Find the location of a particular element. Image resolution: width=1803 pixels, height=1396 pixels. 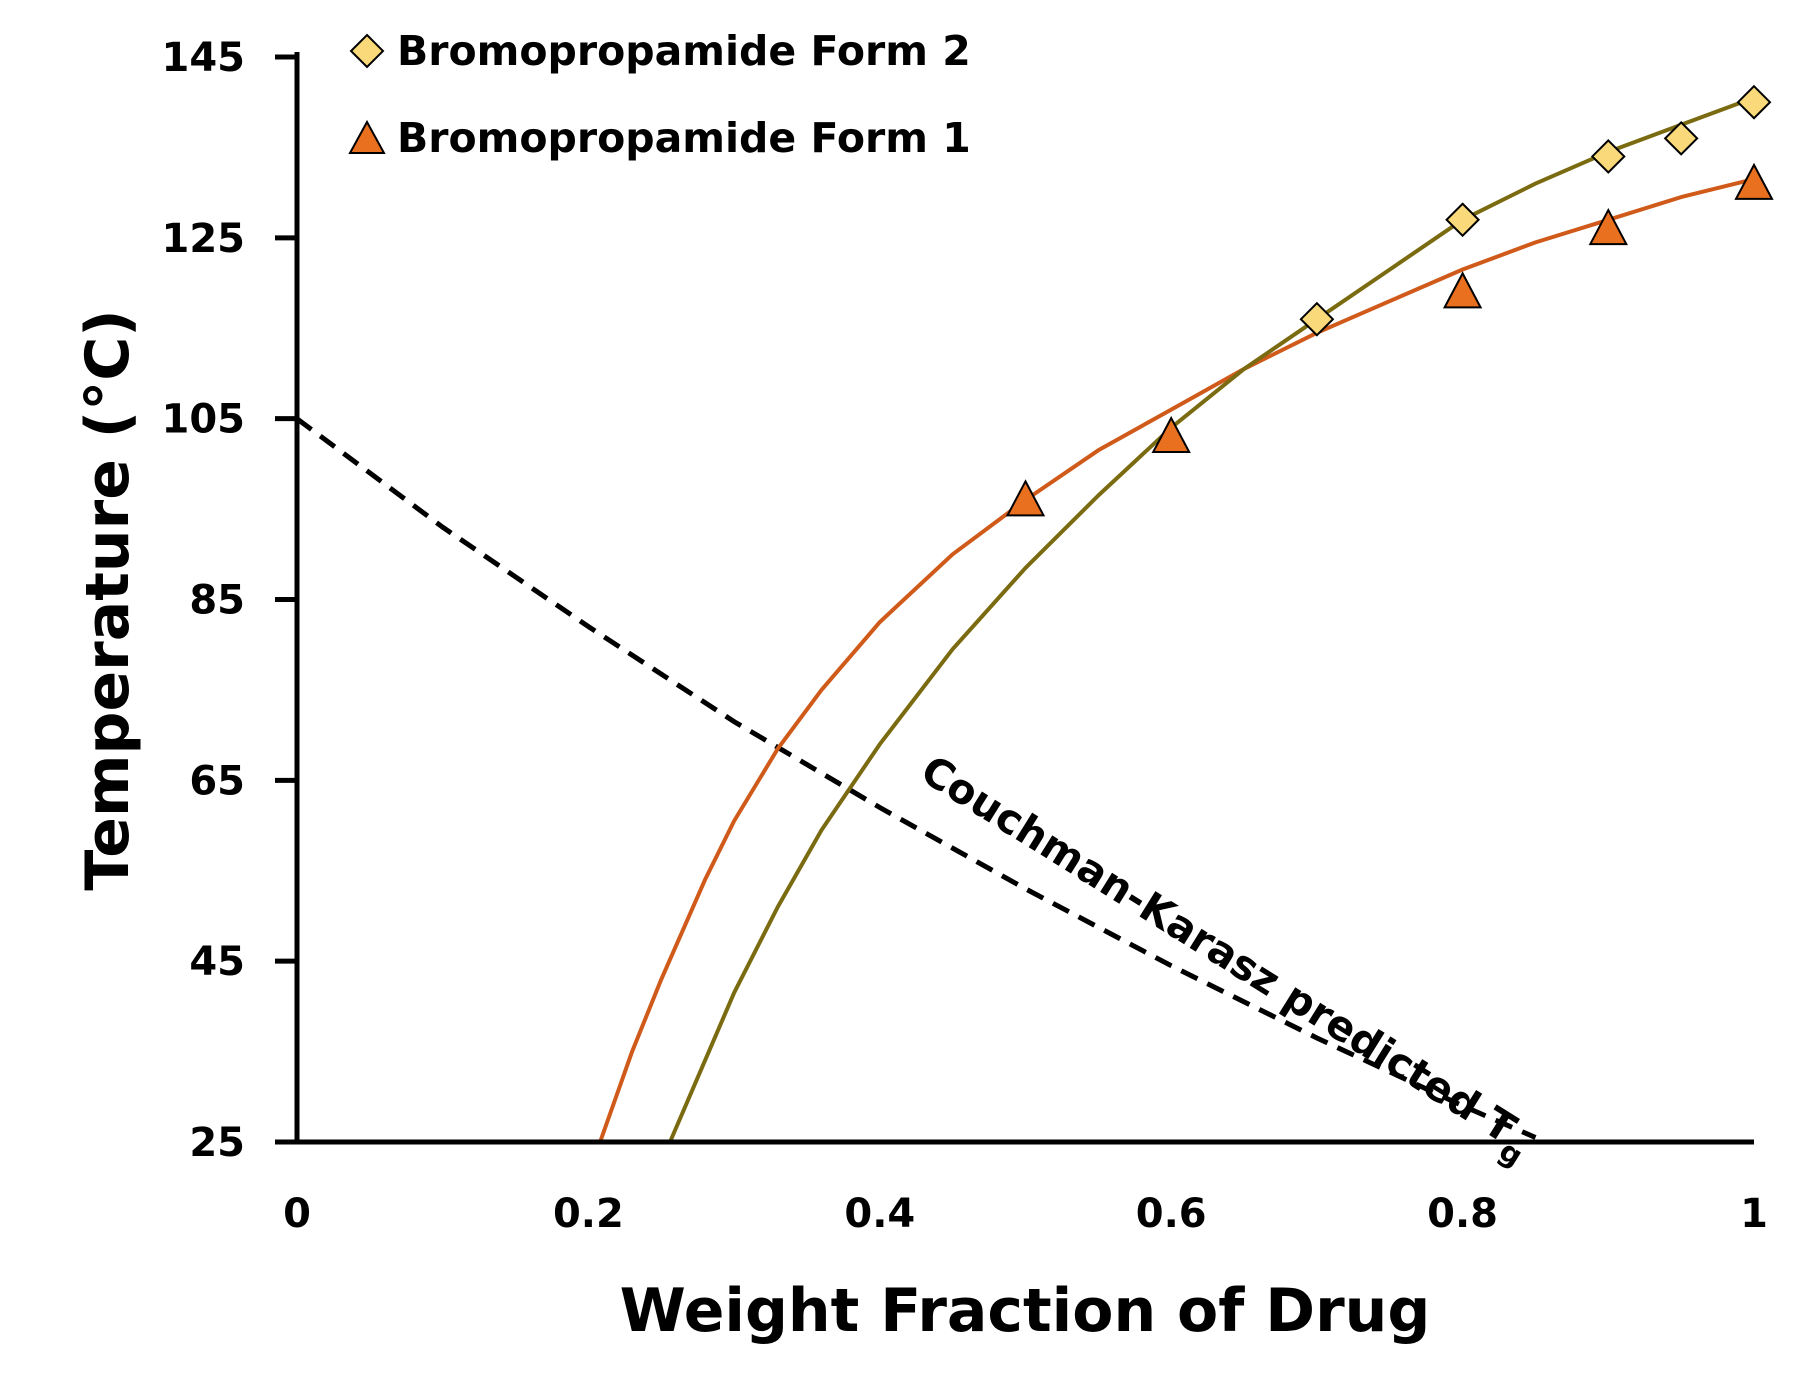

y-tick-label: 105 is located at coordinates (204, 420).